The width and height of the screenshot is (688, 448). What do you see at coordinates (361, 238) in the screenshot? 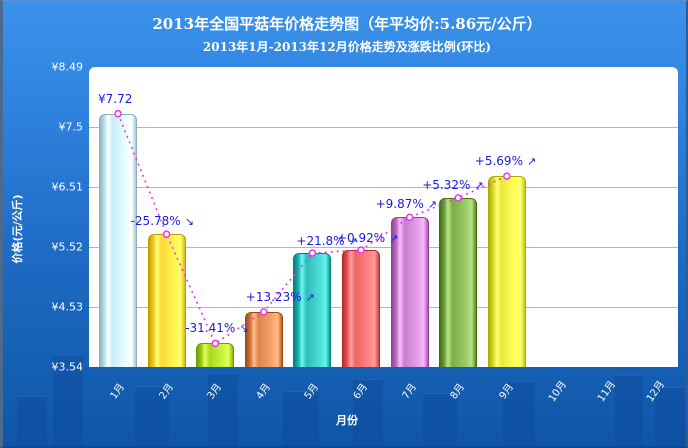
I see `change-label-text: +0.92%` at bounding box center [361, 238].